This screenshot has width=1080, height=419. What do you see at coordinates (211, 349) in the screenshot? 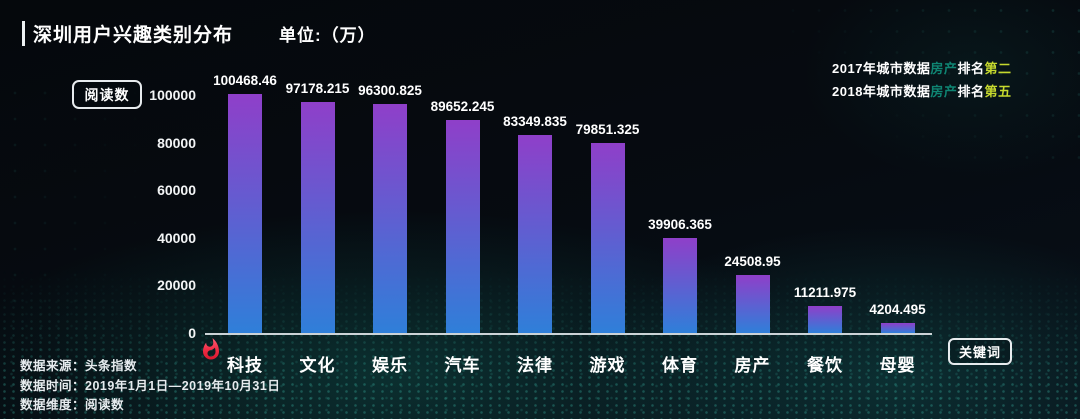
I see `flame-icon` at bounding box center [211, 349].